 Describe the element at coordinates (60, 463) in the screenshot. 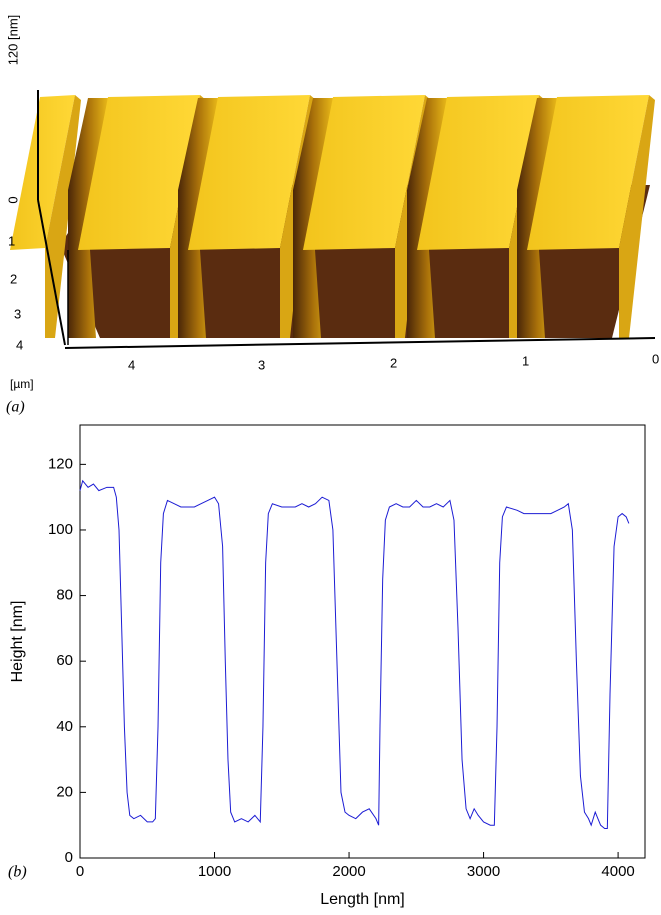

I see `y-tick-label: 120` at that location.